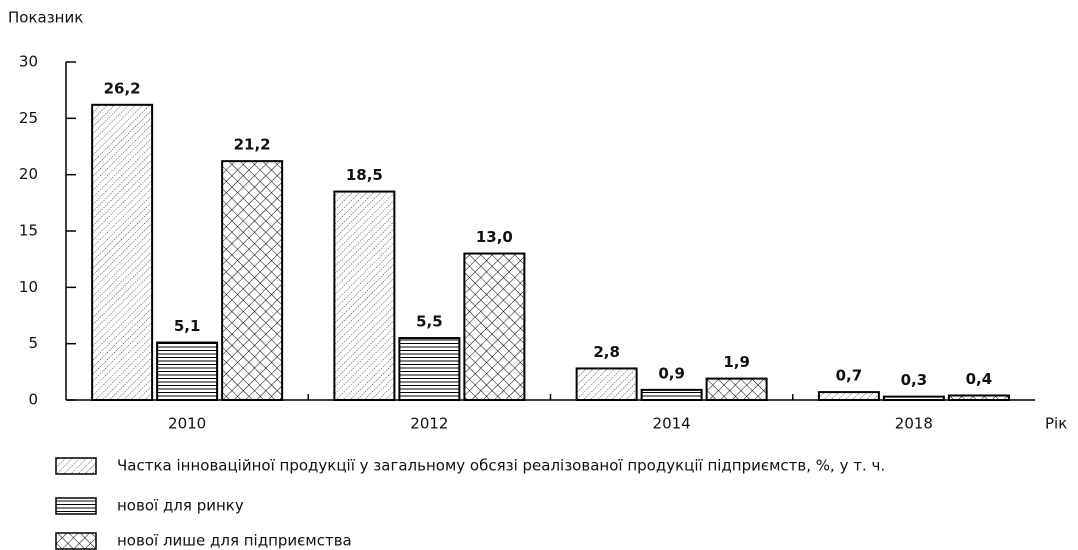 The height and width of the screenshot is (550, 1078). I want to click on value-label: 21,2, so click(252, 145).